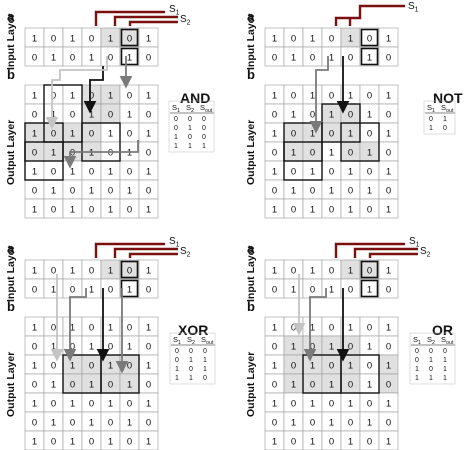 The image size is (474, 450). What do you see at coordinates (91, 47) in the screenshot?
I see `input-grid: 1 0 1 0 1 0 1 0 1 0 1 0 1 0` at bounding box center [91, 47].